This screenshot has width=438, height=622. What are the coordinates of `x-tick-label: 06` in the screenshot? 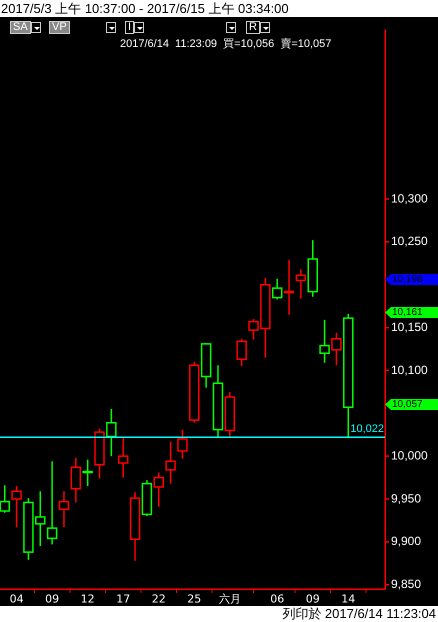 It's located at (277, 599).